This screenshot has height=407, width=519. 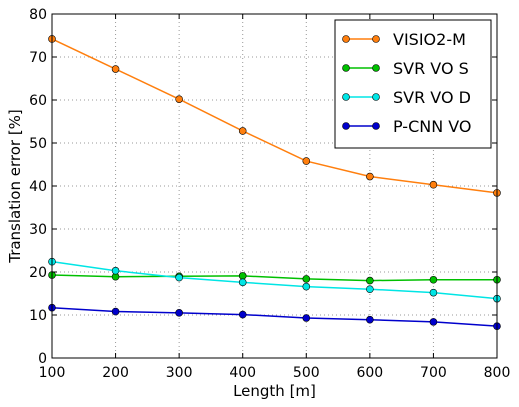 What do you see at coordinates (179, 373) in the screenshot?
I see `x-tick-label: 300` at bounding box center [179, 373].